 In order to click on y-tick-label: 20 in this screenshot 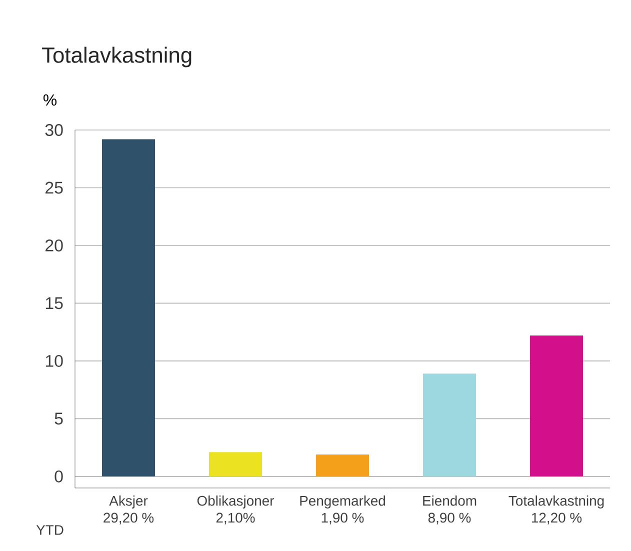, I will do `click(54, 245)`.